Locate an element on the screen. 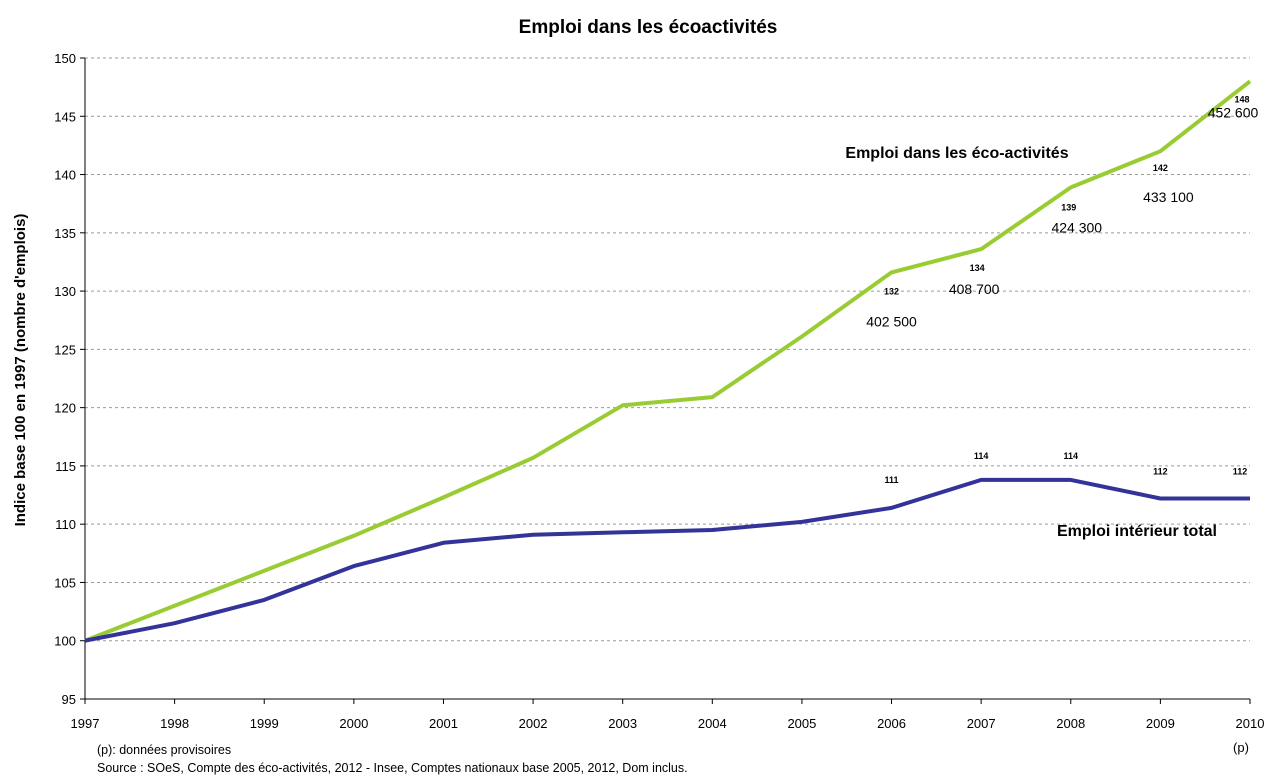 The image size is (1268, 778). y-tick-label: 100 is located at coordinates (65, 641).